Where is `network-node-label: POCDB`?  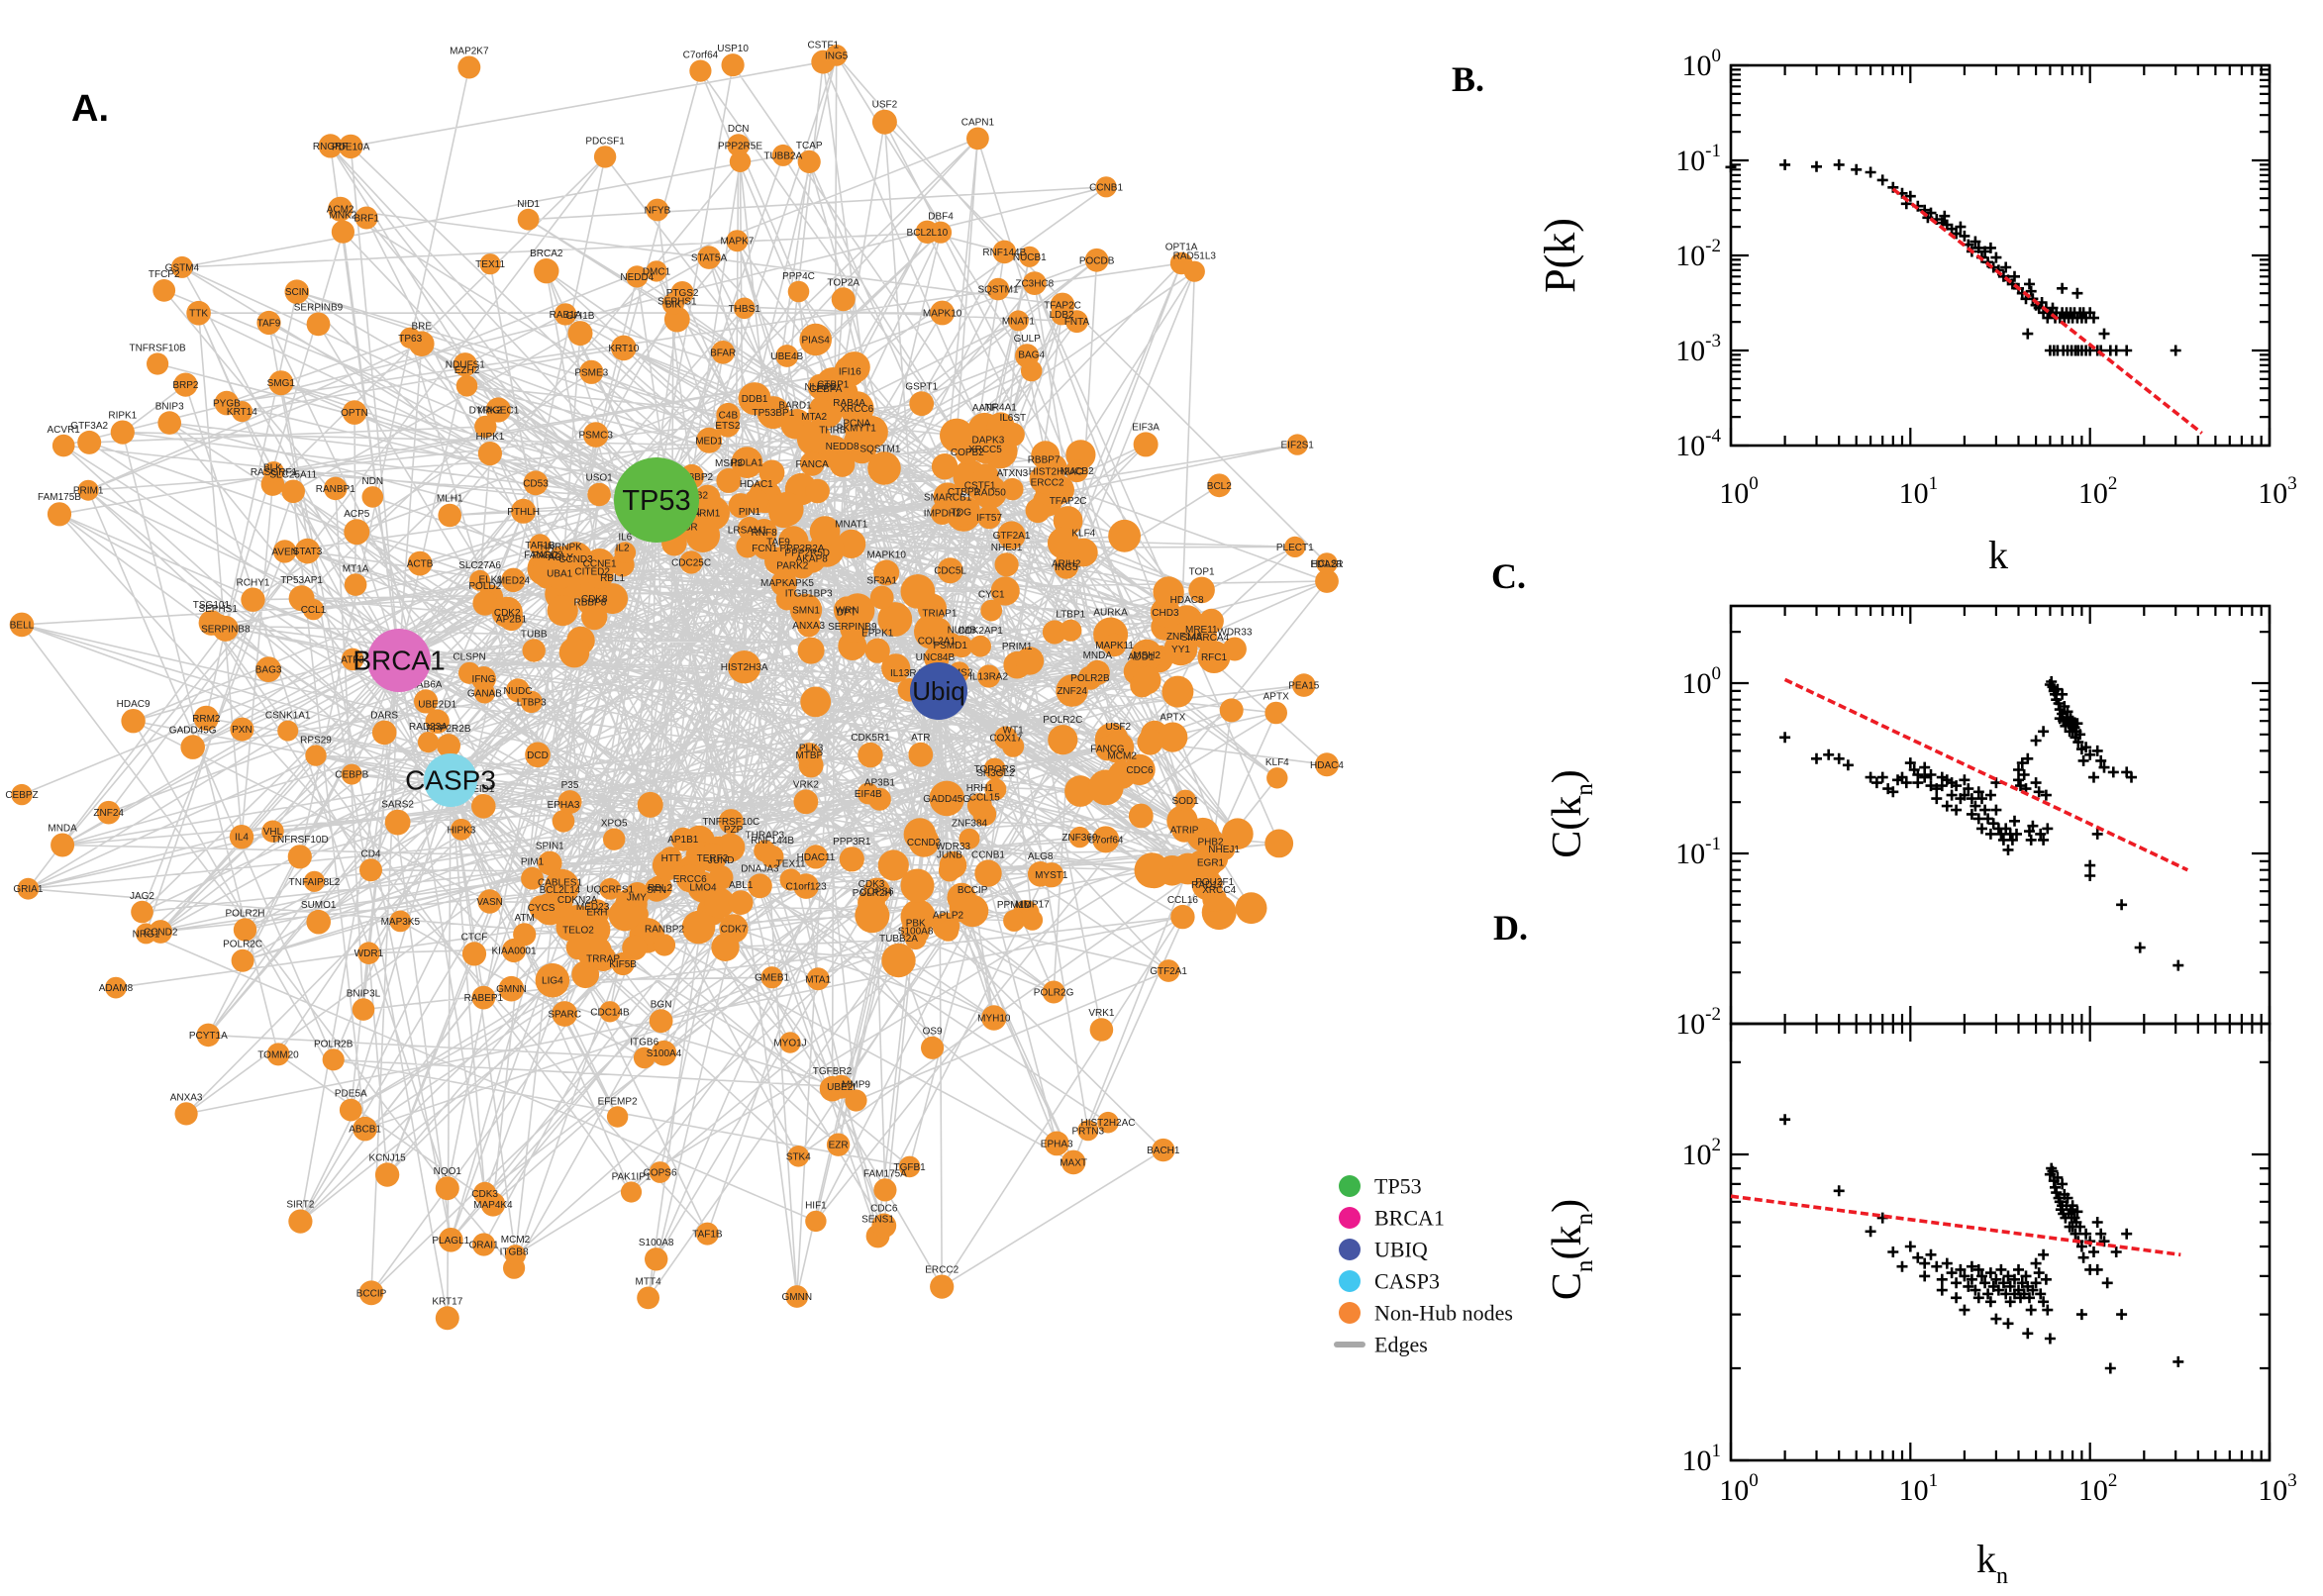
network-node-label: POCDB is located at coordinates (1097, 261).